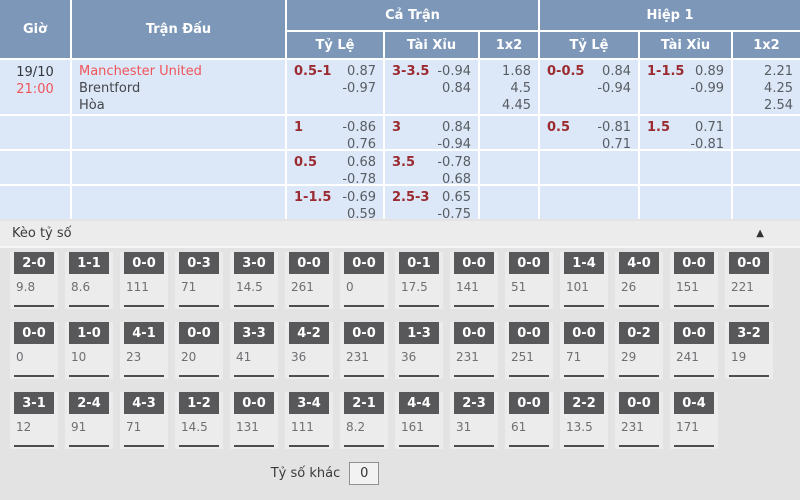  I want to click on score-cell: 2-2 13.5, so click(584, 420).